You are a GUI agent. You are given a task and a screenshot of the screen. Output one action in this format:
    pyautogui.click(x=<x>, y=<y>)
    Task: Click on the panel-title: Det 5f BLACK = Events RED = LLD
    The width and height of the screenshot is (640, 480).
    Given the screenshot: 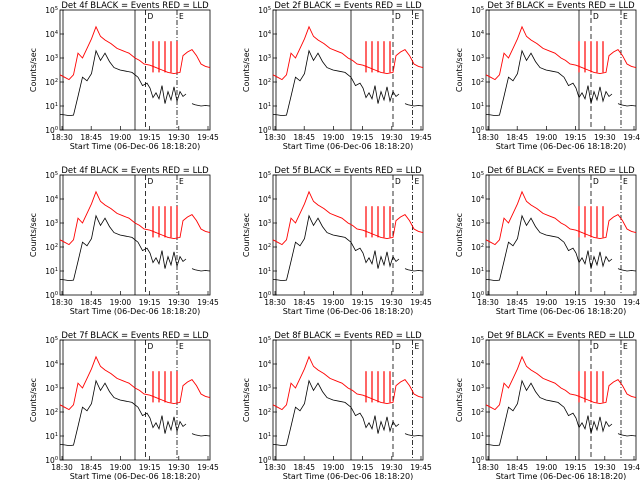 What is the action you would take?
    pyautogui.click(x=348, y=171)
    